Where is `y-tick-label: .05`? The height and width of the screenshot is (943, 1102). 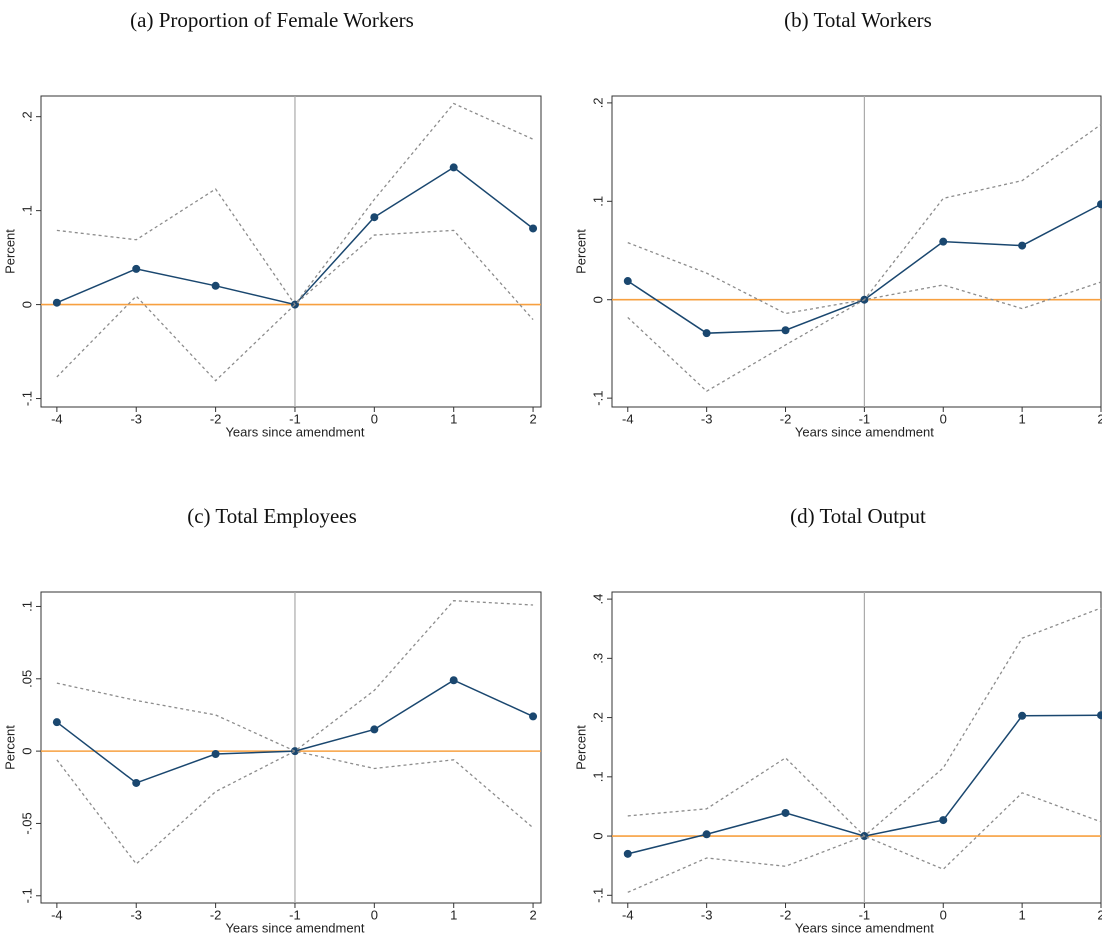 y-tick-label: .05 is located at coordinates (26, 679).